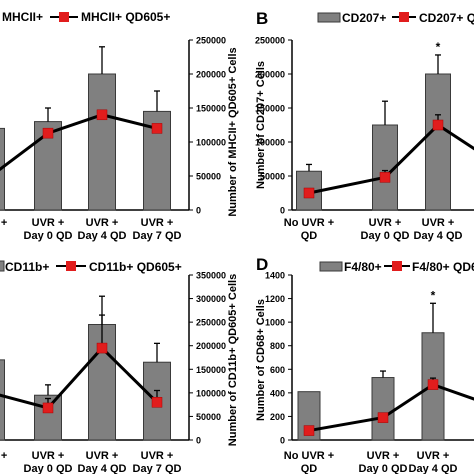 Image resolution: width=474 pixels, height=474 pixels. Describe the element at coordinates (2, 266) in the screenshot. I see `legend-c-bar-swatch` at that location.